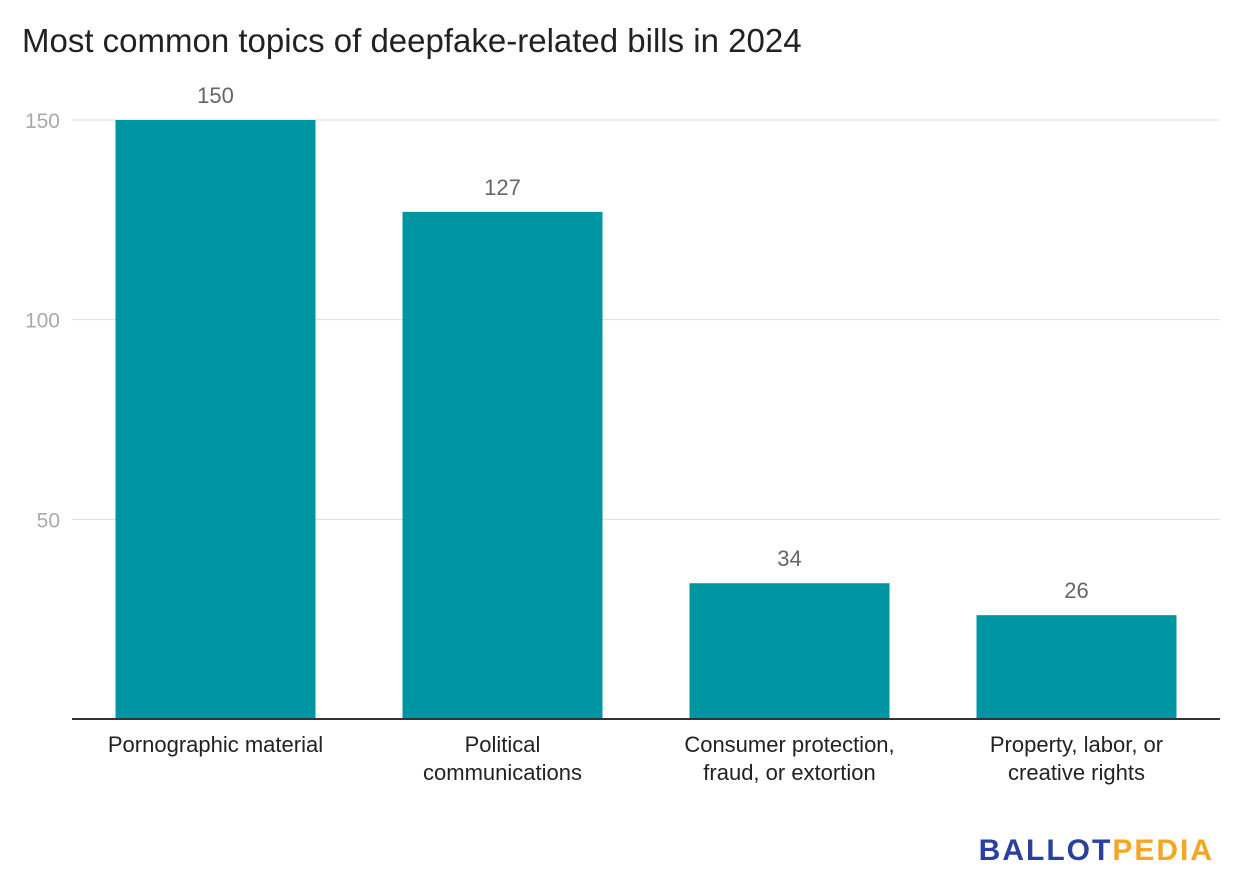  What do you see at coordinates (502, 758) in the screenshot?
I see `x-tick-label: Political communications` at bounding box center [502, 758].